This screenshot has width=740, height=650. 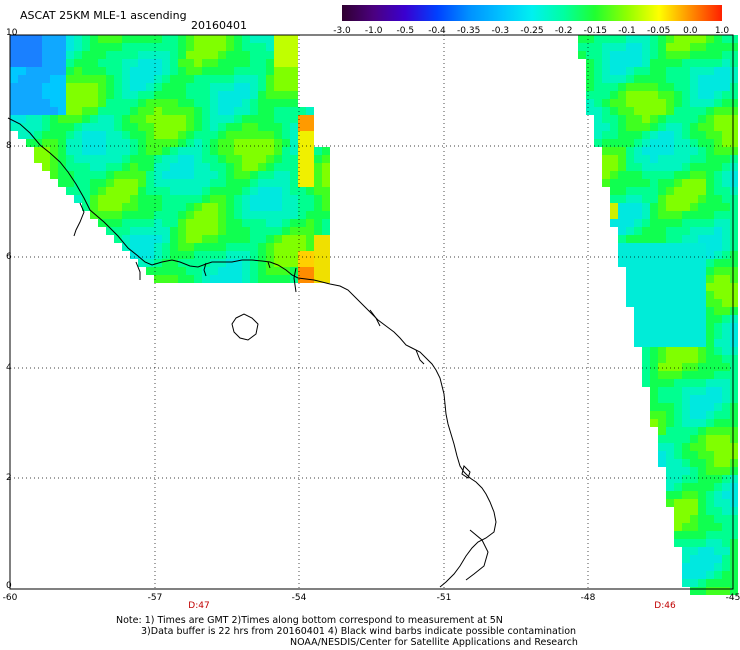 I want to click on color-scale-segment, so click(x=706, y=13).